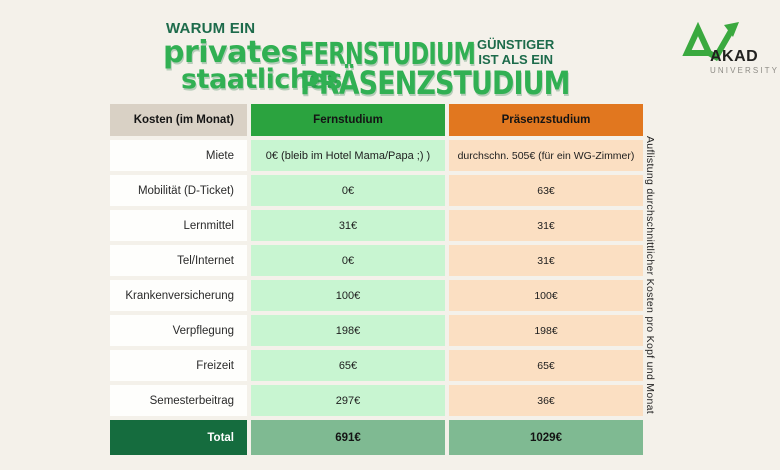  I want to click on logo-subtitle: UNIVERSITY, so click(745, 70).